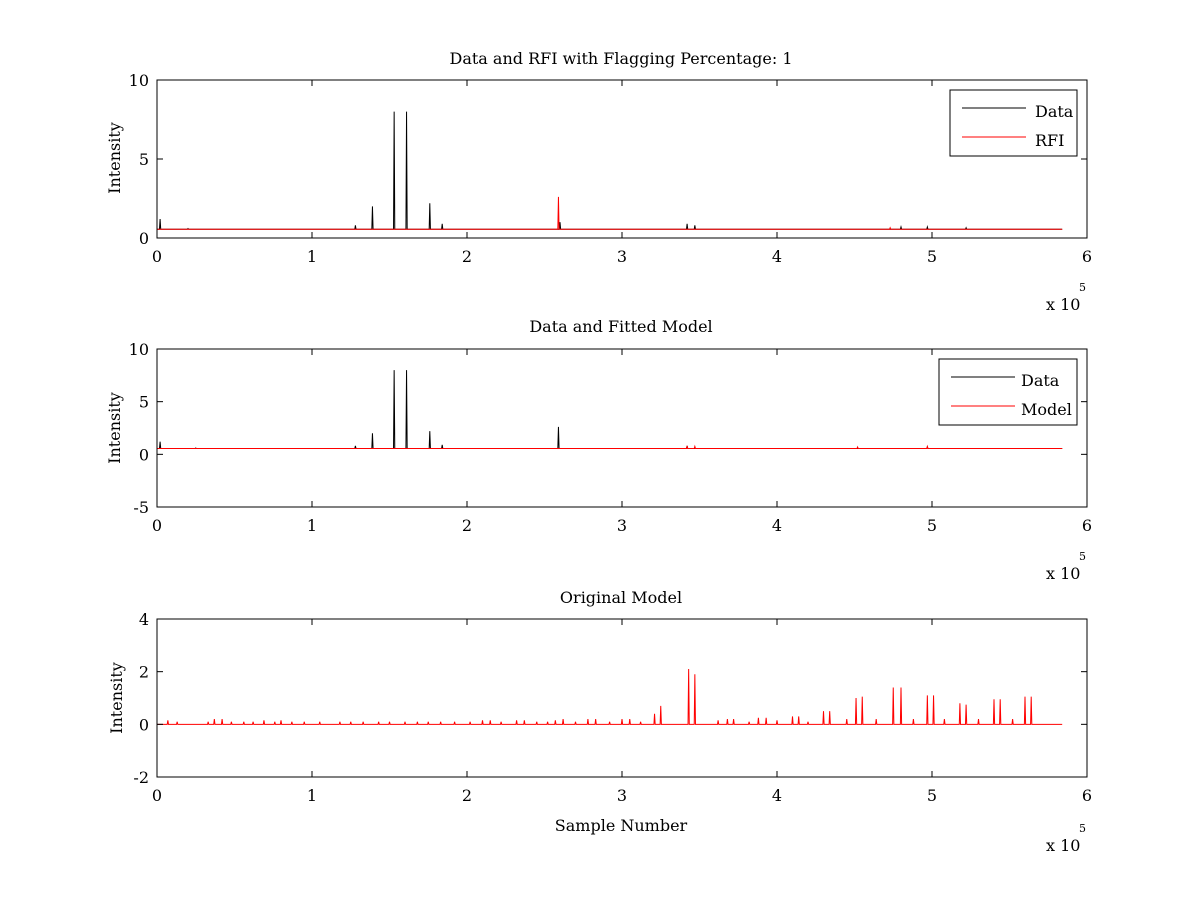 The width and height of the screenshot is (1200, 900). What do you see at coordinates (610, 447) in the screenshot?
I see `series-line-model` at bounding box center [610, 447].